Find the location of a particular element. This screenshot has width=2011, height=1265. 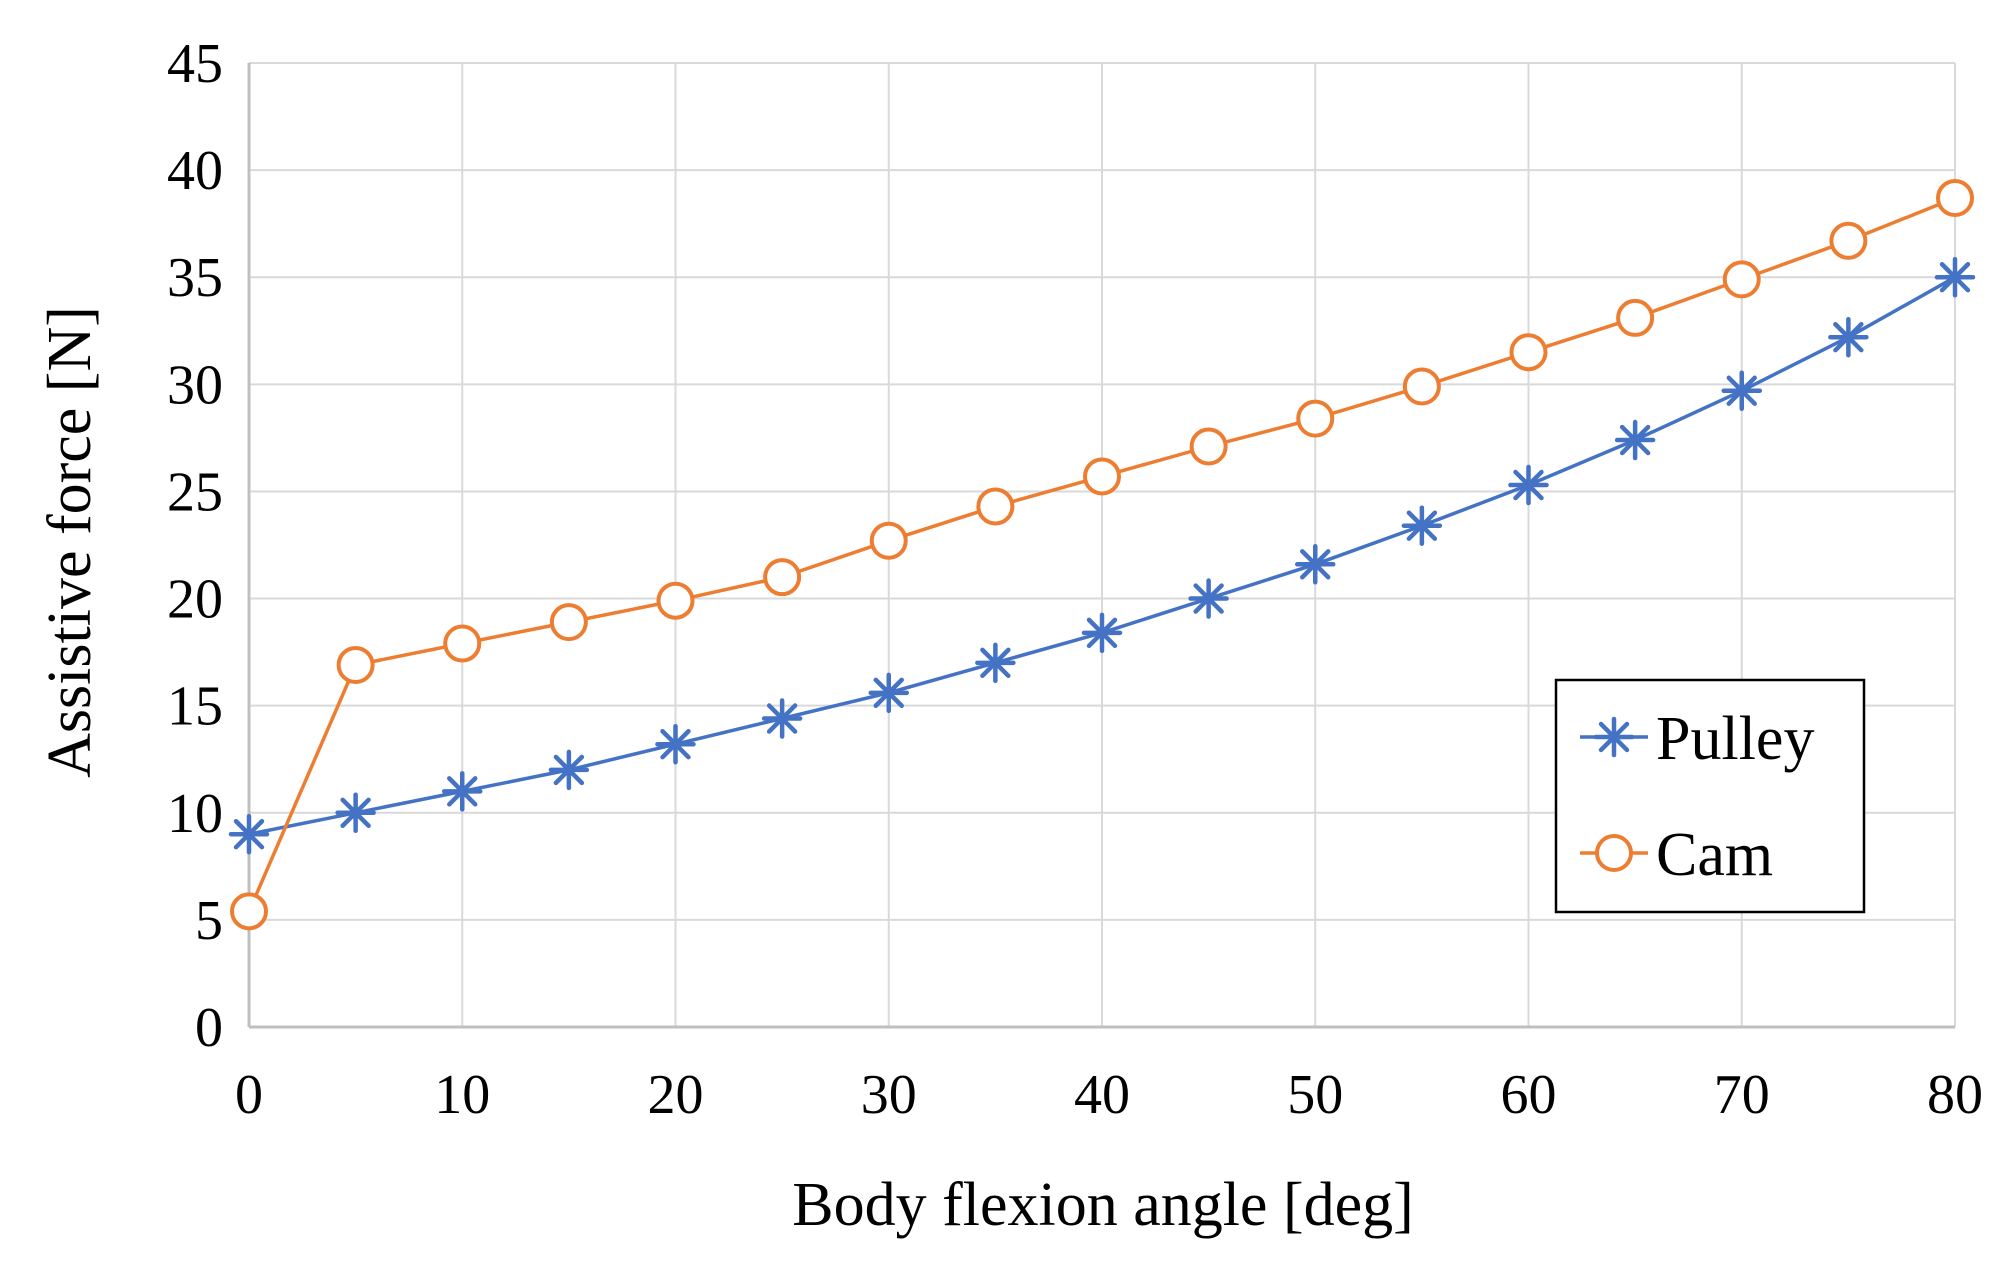

x-tick-label: 60 is located at coordinates (1529, 1095).